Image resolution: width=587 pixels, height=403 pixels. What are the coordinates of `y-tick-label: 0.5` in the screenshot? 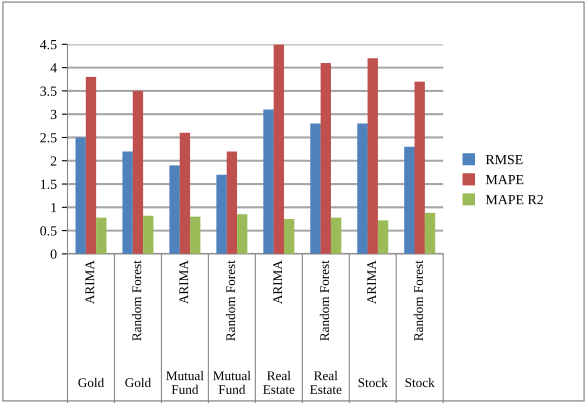 It's located at (48, 231).